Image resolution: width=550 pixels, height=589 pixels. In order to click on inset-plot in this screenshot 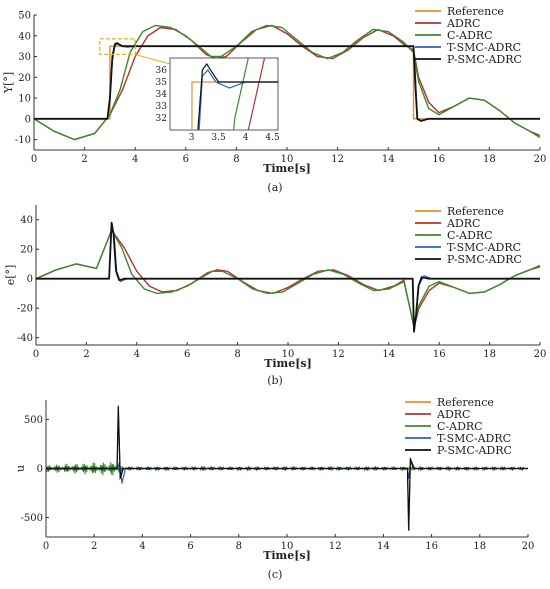, I will do `click(234, 94)`.